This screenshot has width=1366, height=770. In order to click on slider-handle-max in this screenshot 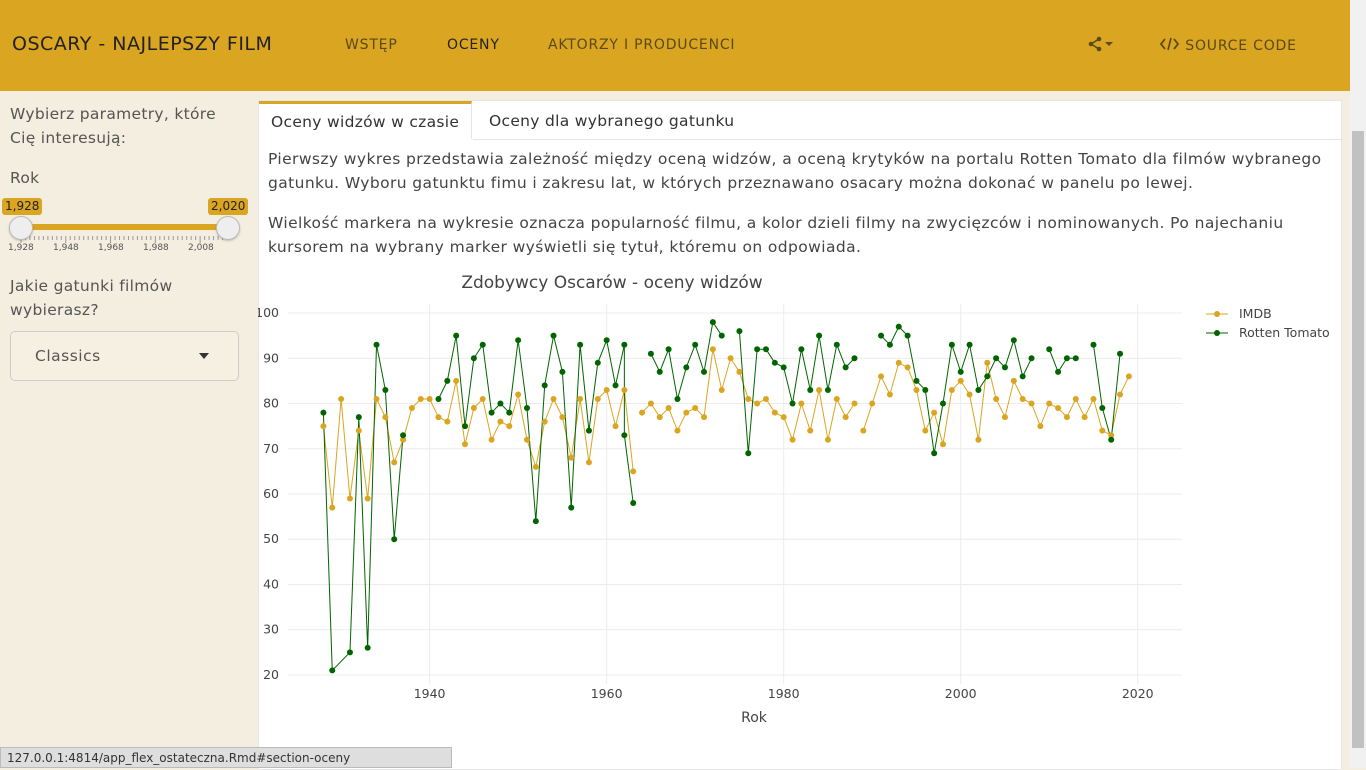, I will do `click(228, 228)`.